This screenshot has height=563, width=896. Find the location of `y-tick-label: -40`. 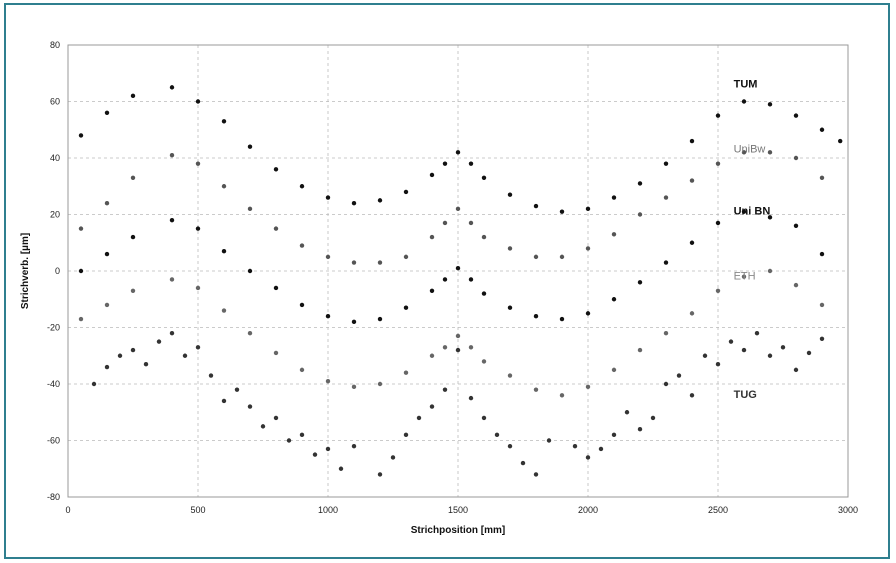

y-tick-label: -40 is located at coordinates (53, 384).